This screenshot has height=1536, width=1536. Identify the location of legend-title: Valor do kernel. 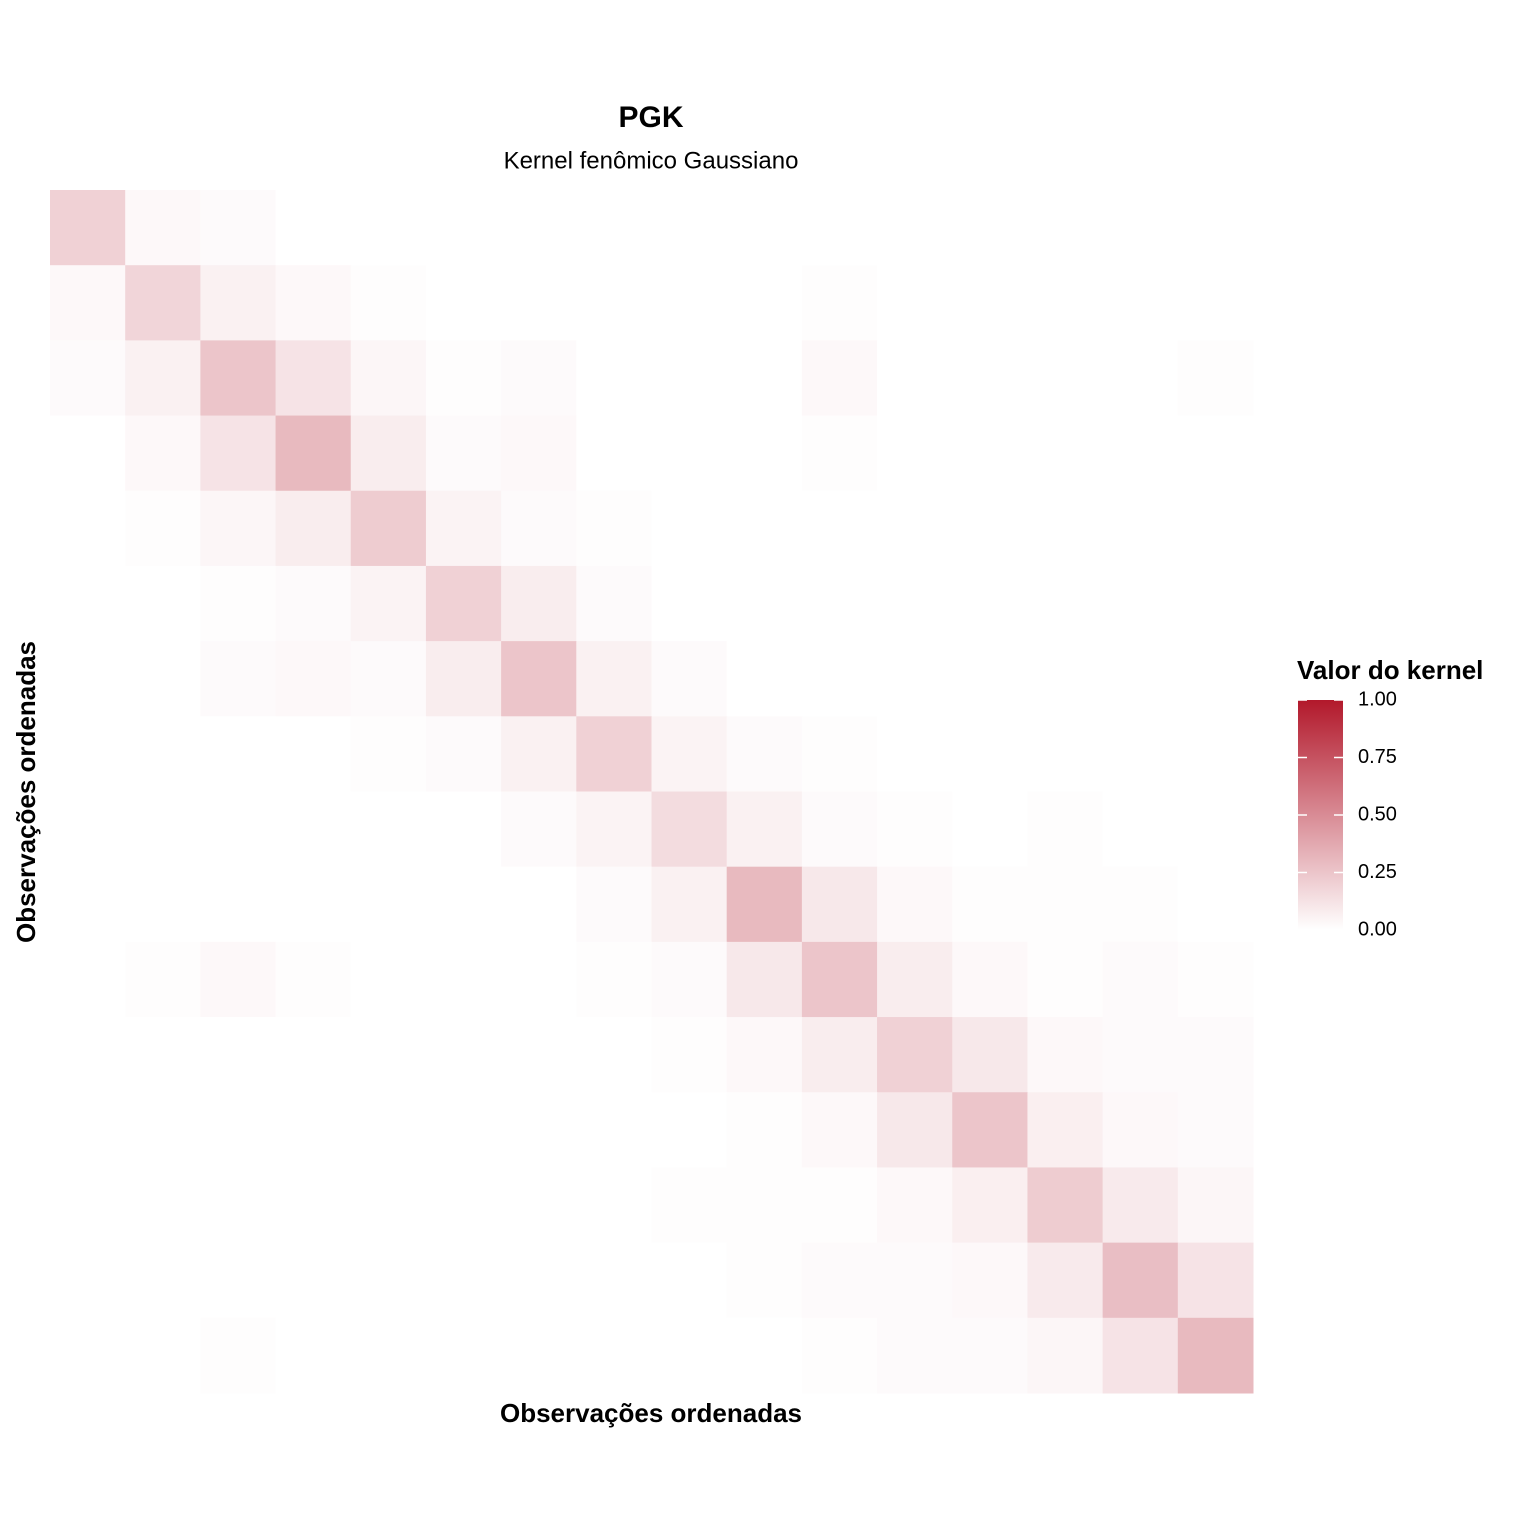
(1390, 670).